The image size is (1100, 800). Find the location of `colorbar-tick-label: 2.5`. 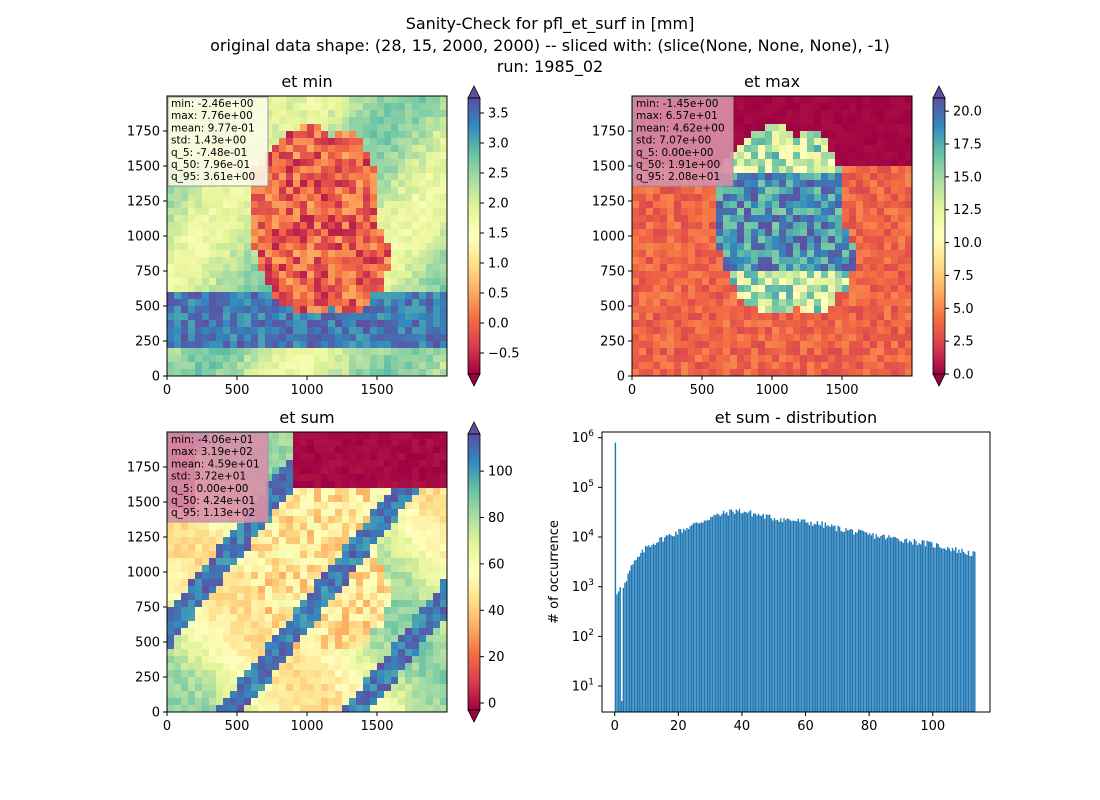

colorbar-tick-label: 2.5 is located at coordinates (498, 174).